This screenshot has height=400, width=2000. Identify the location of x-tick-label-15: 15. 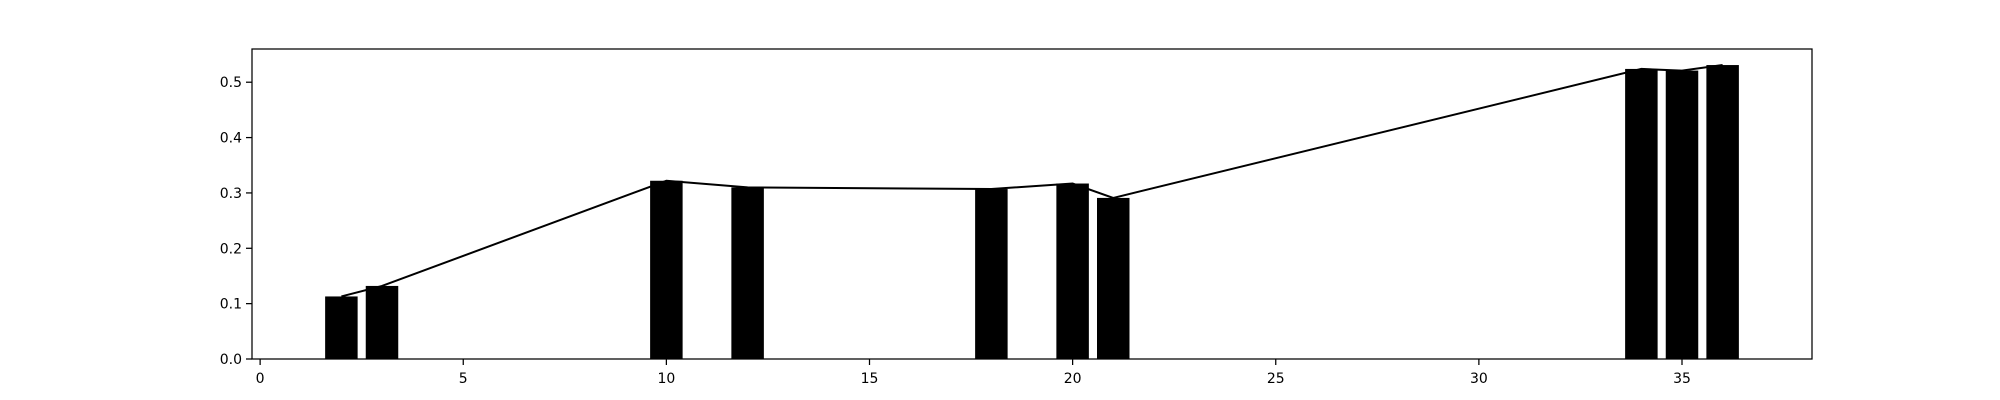
(870, 379).